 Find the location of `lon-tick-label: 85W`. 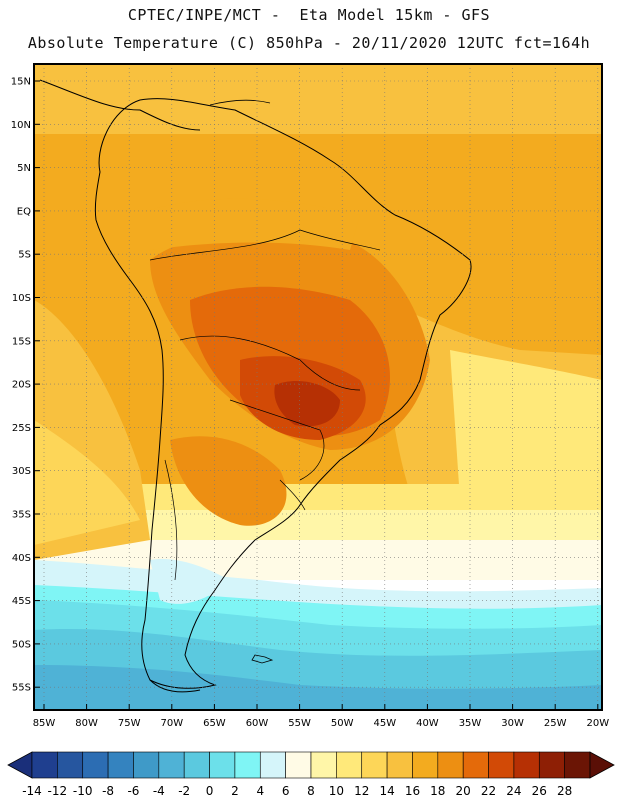

lon-tick-label: 85W is located at coordinates (44, 723).